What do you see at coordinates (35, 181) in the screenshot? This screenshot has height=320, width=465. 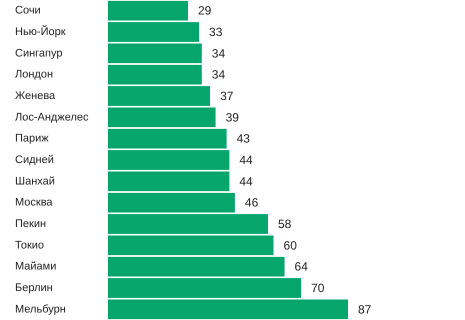 I see `y-tick-label: Шанхай` at bounding box center [35, 181].